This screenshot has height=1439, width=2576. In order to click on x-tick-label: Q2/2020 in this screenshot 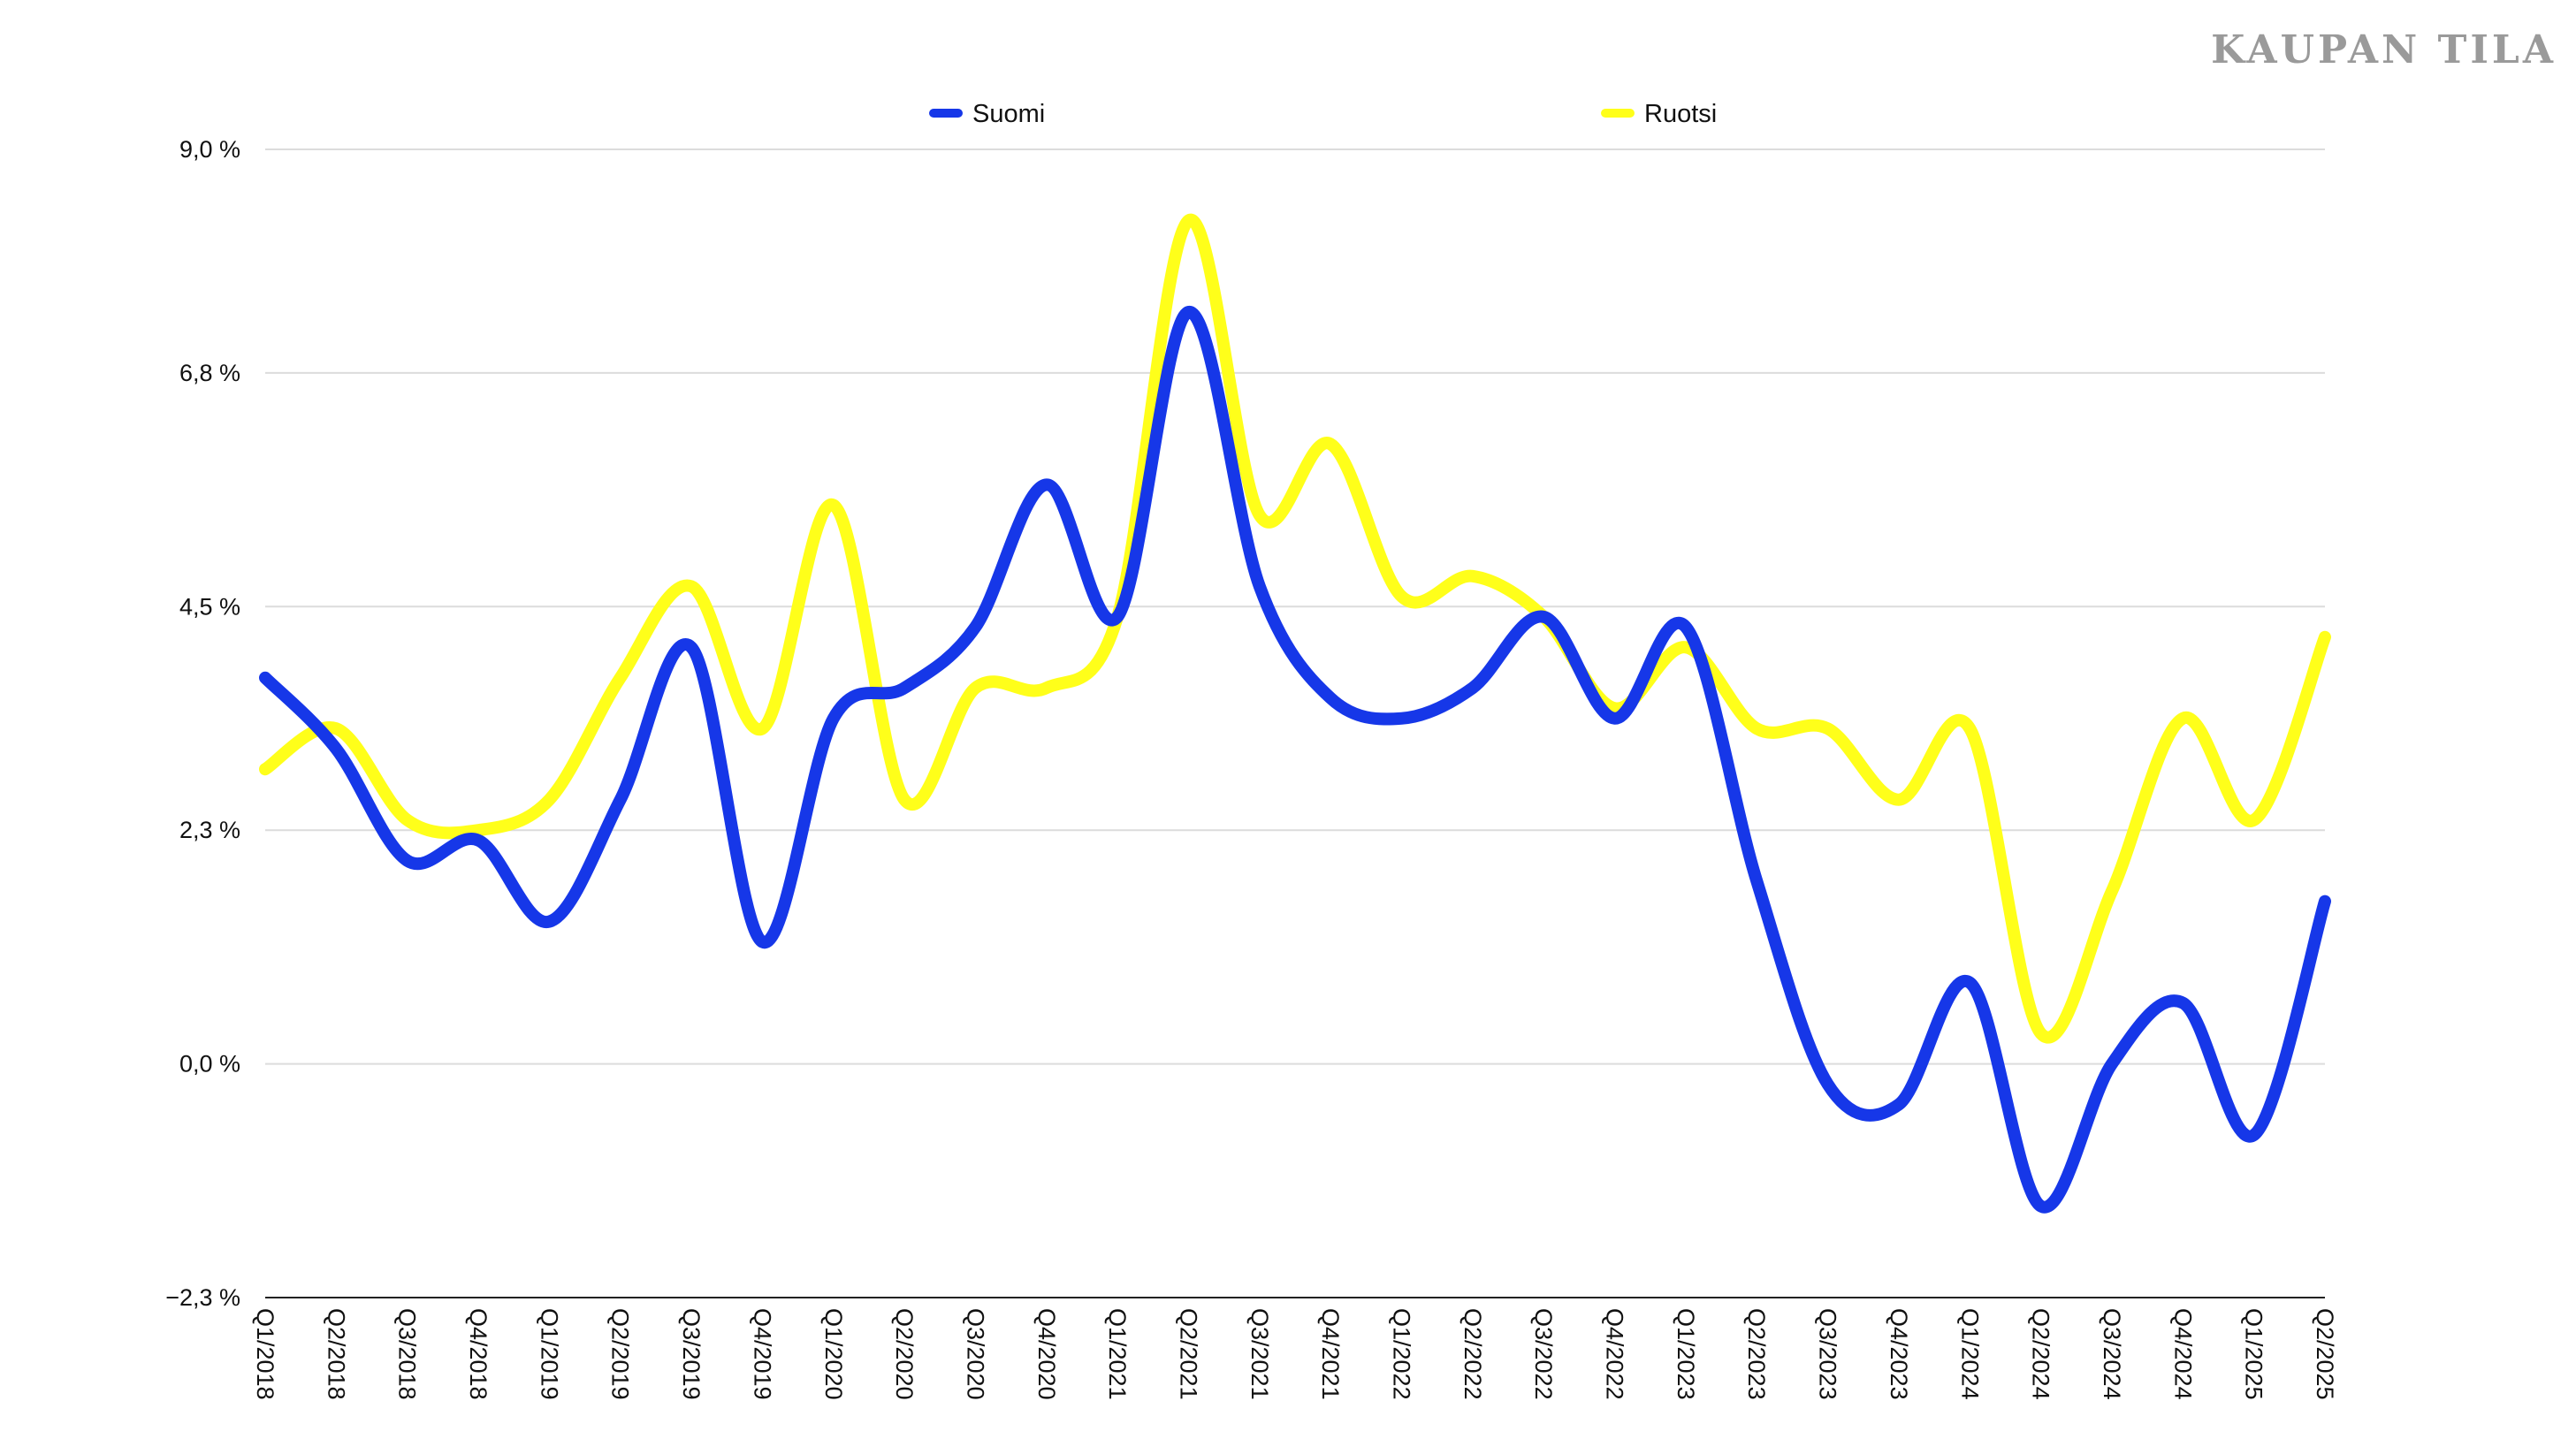, I will do `click(904, 1354)`.